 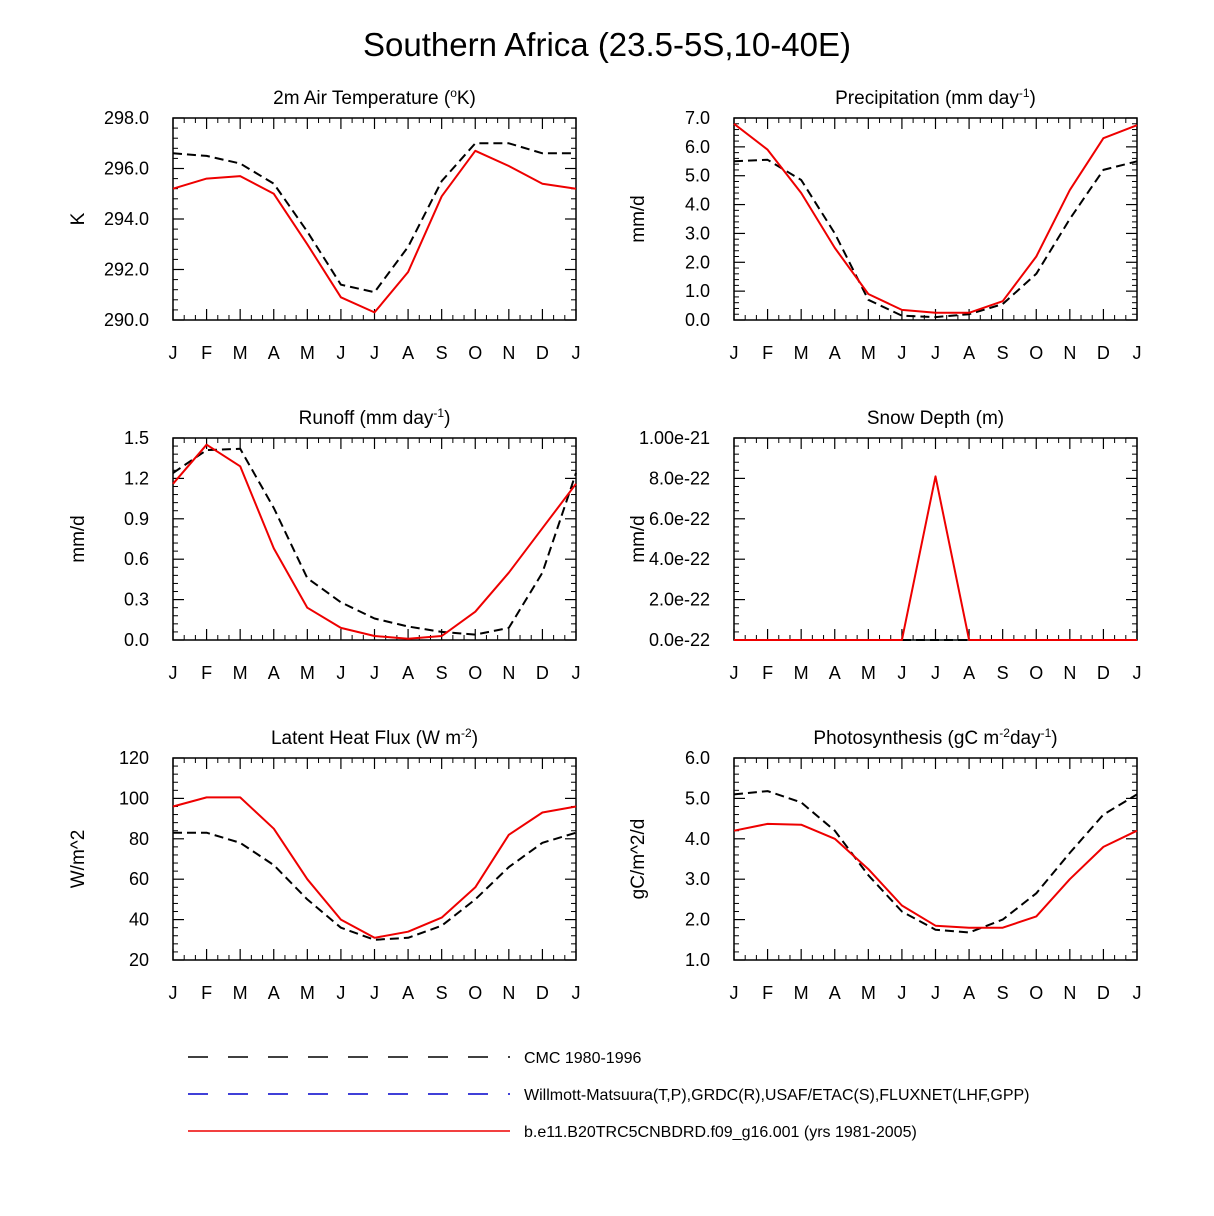 What do you see at coordinates (679, 478) in the screenshot?
I see `y-tick-label: 8.0e-22` at bounding box center [679, 478].